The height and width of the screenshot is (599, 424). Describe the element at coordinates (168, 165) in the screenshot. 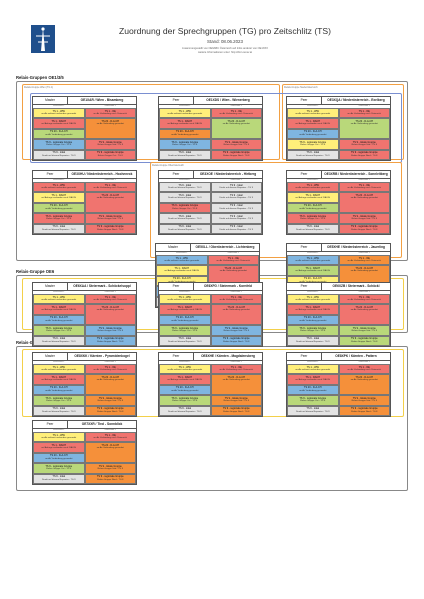

I see `group-label-ooe: Relais-Gruppe Oberösterreich` at that location.